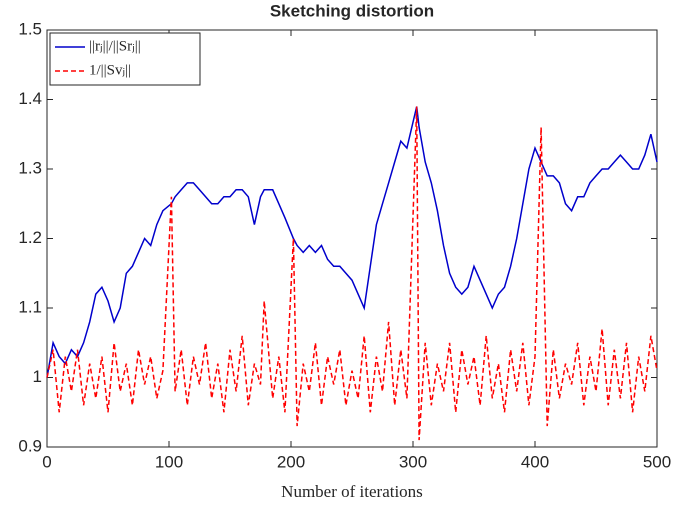 The height and width of the screenshot is (508, 675). What do you see at coordinates (30, 98) in the screenshot?
I see `y-tick-label: 1.4` at bounding box center [30, 98].